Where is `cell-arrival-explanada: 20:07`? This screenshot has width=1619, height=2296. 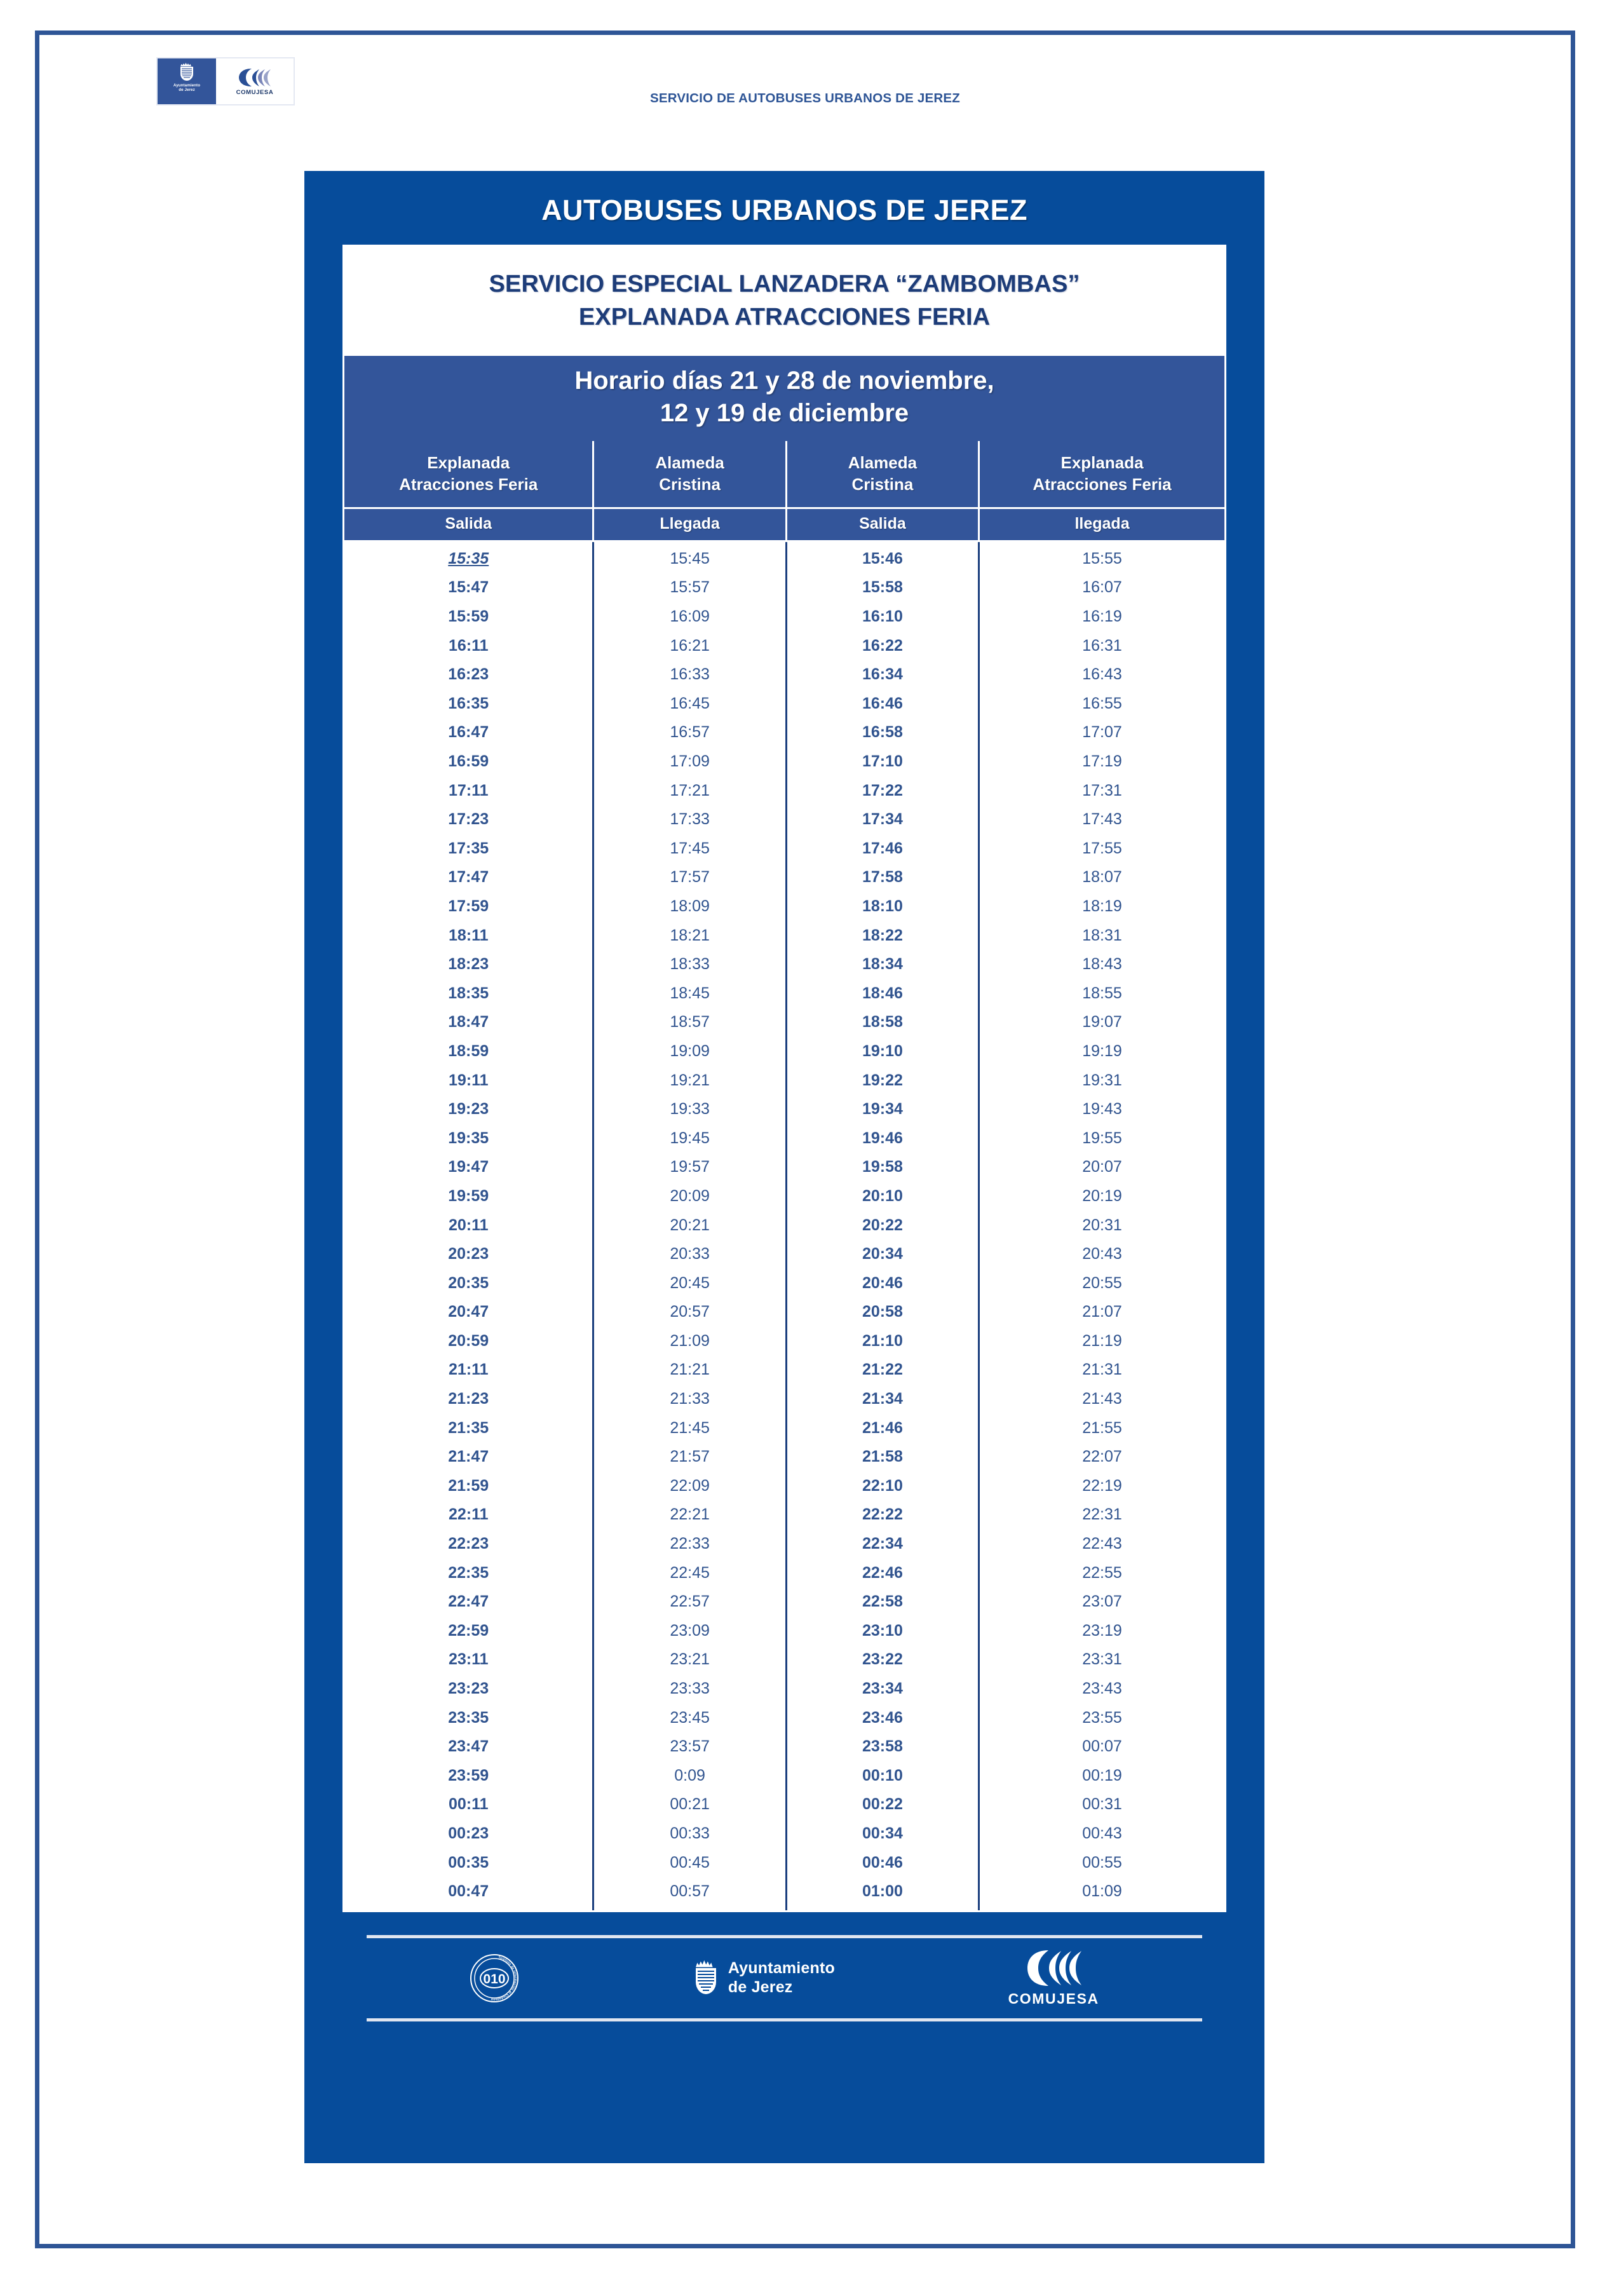
cell-arrival-explanada: 20:07 is located at coordinates (1102, 1167).